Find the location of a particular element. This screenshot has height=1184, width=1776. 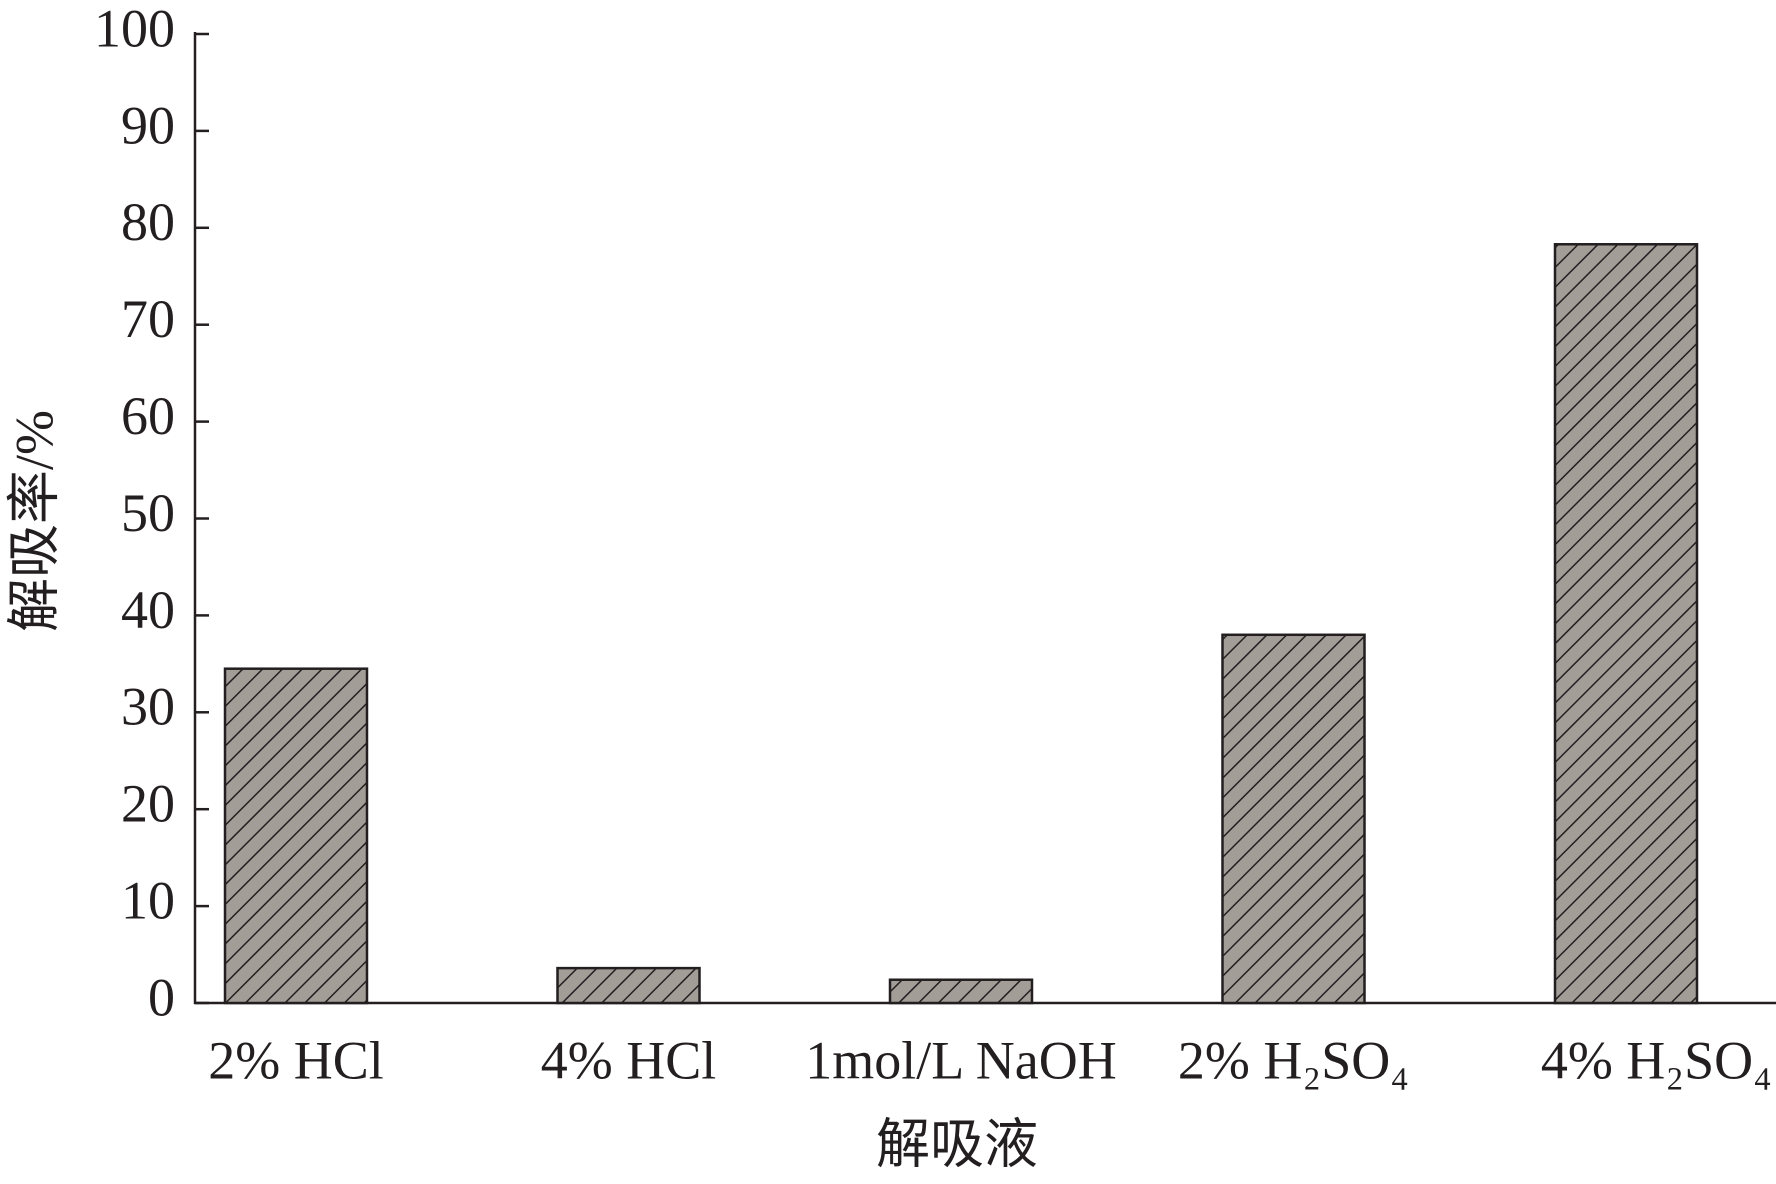

x-tick-label: 4% H₂SO₄ is located at coordinates (1656, 1060).